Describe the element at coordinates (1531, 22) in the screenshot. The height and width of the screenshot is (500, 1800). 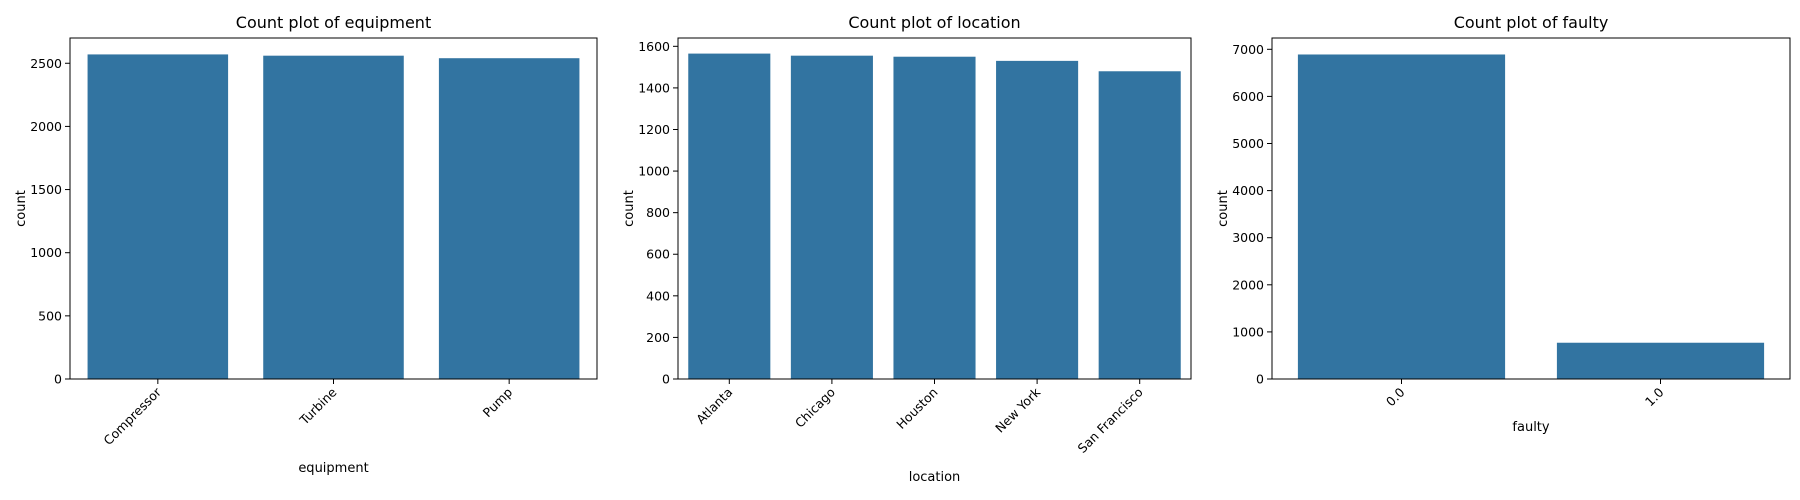
I see `chart-title: Count plot of faulty` at that location.